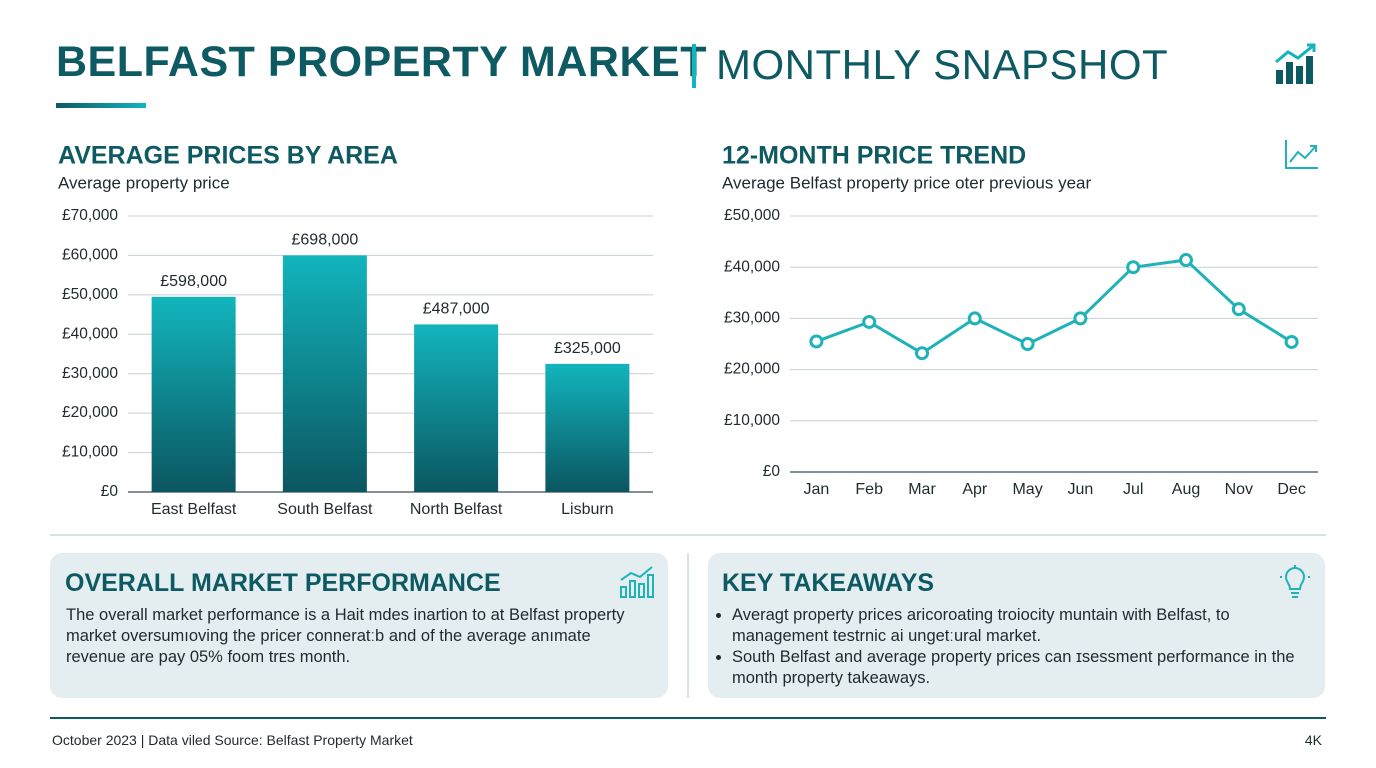  I want to click on x-tick-label: Dec, so click(1291, 489).